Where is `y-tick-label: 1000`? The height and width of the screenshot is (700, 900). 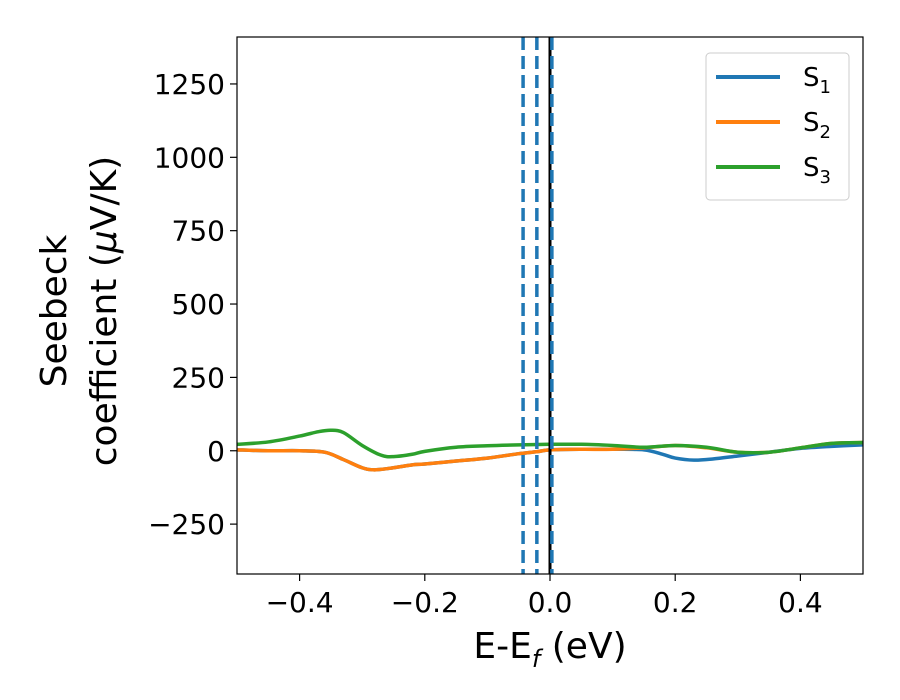 y-tick-label: 1000 is located at coordinates (189, 157).